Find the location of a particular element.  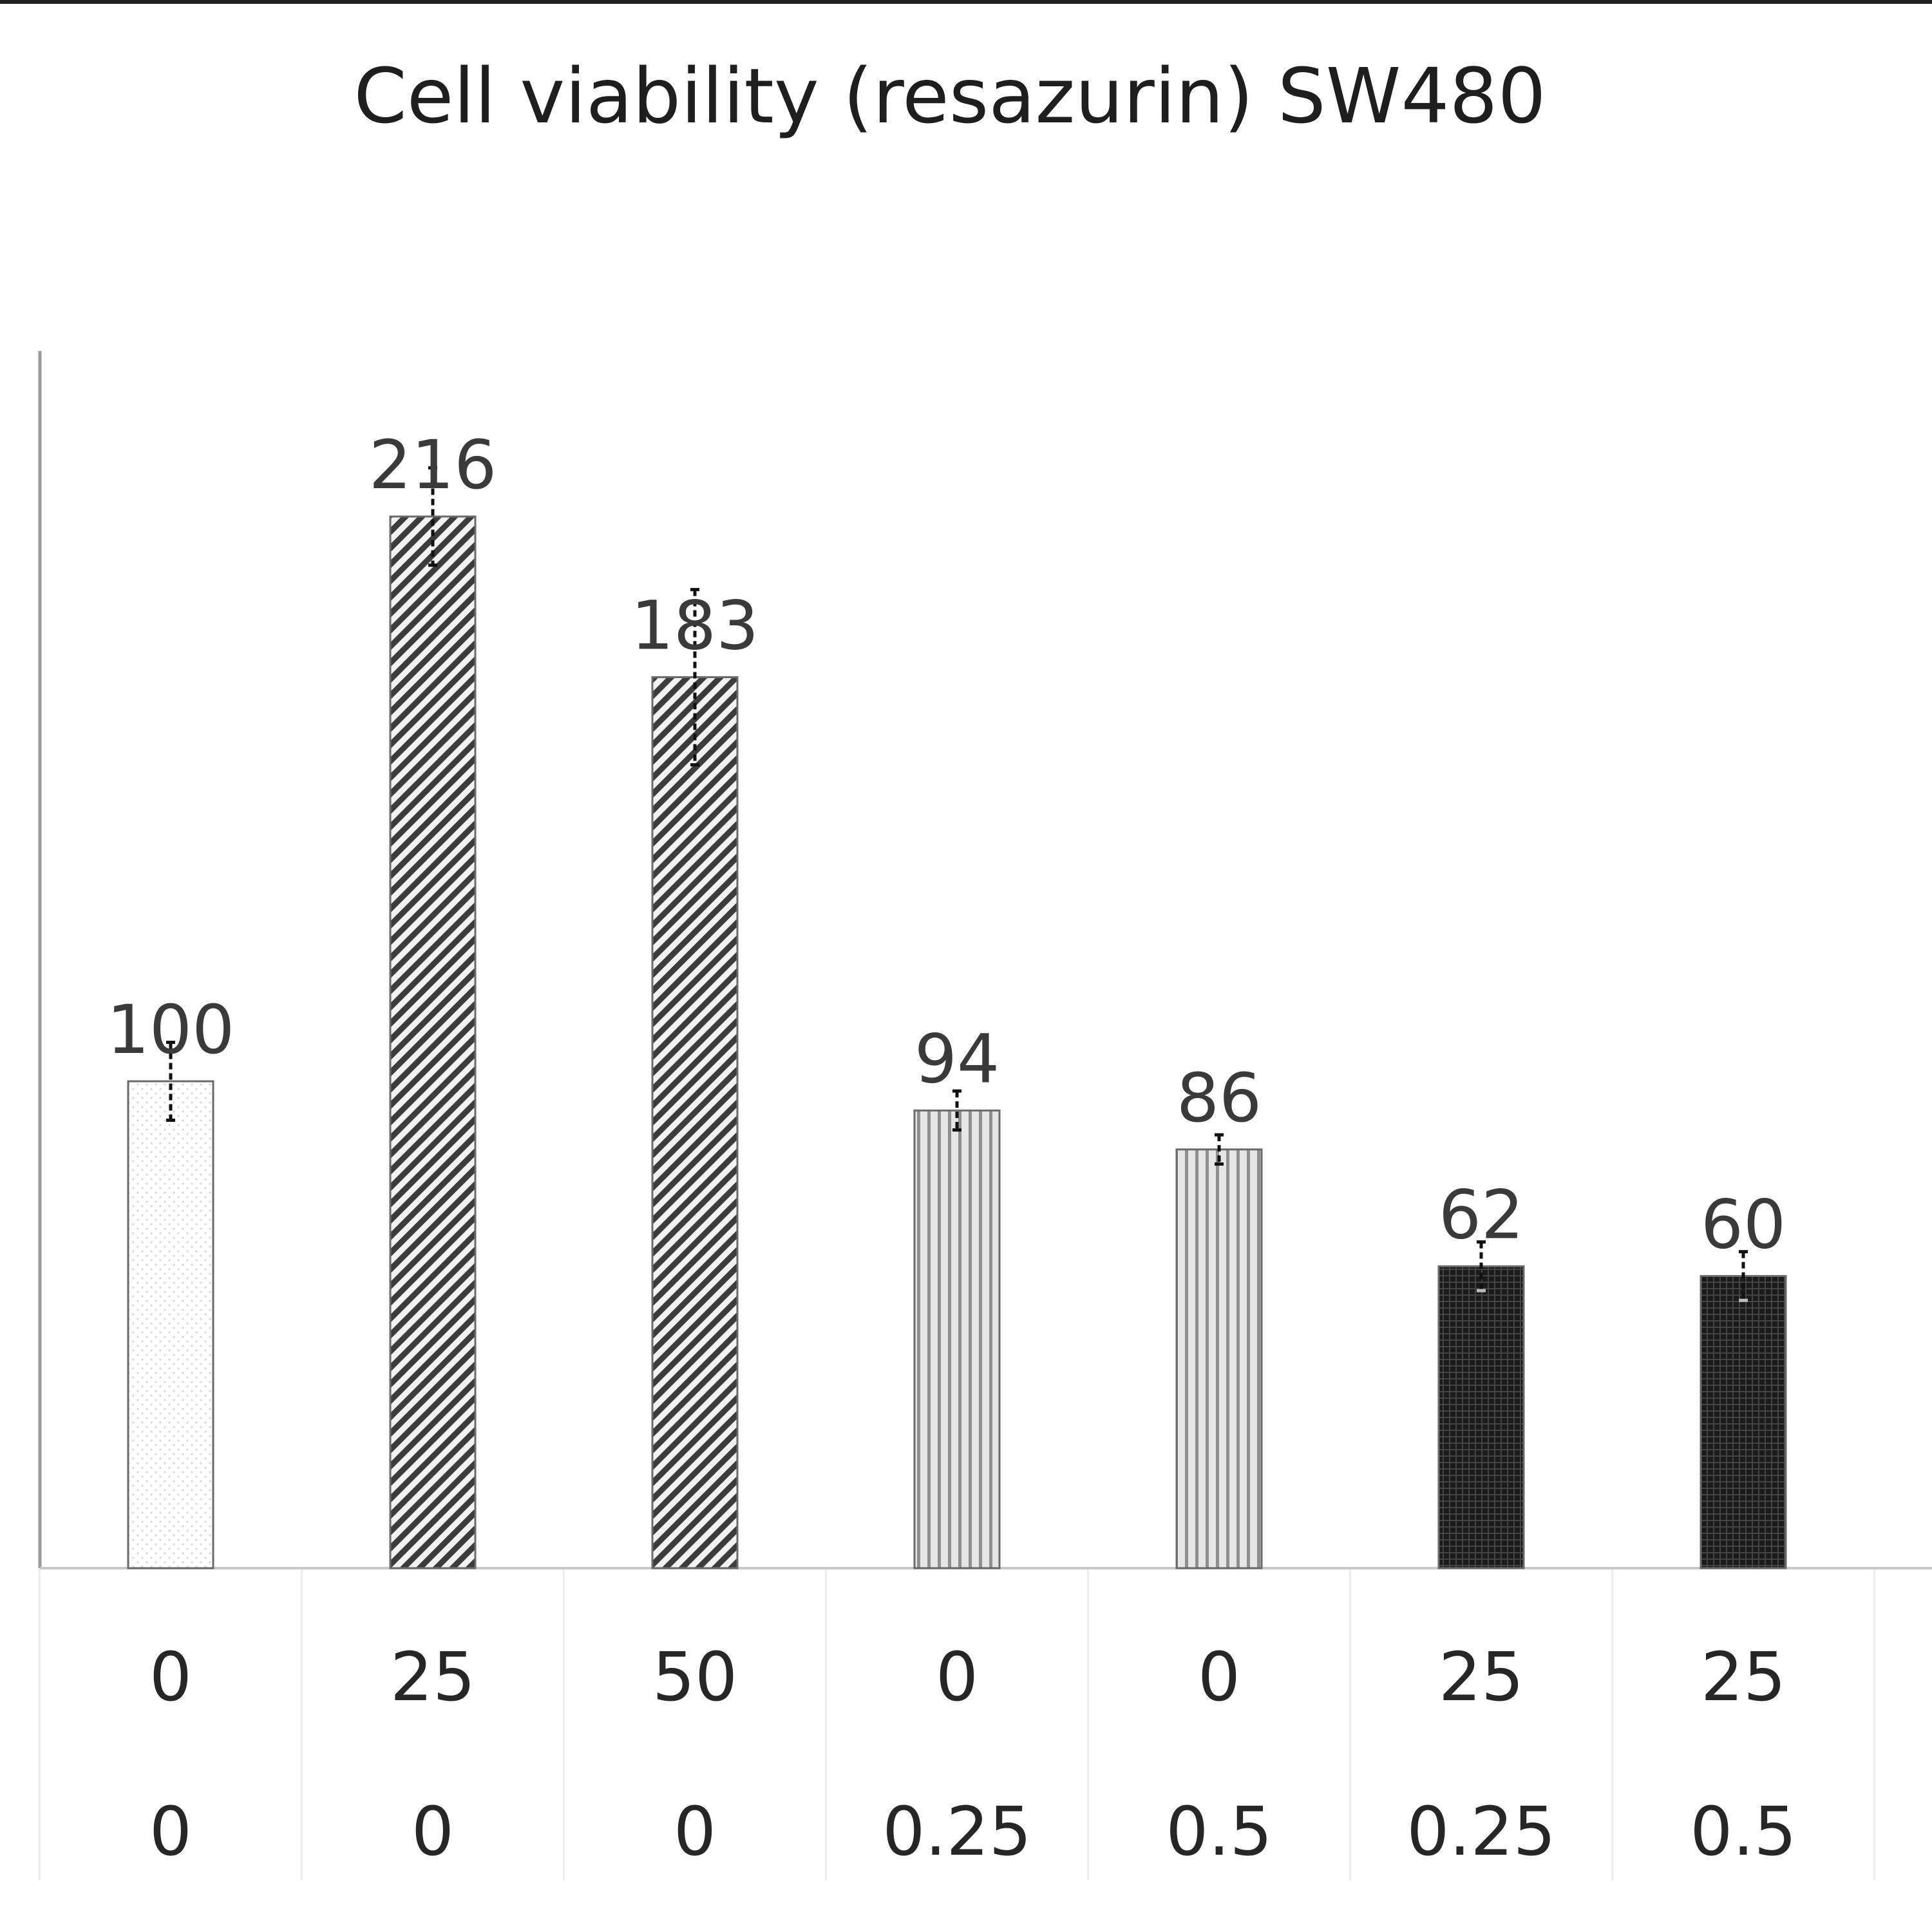

tick-label-row-2: 0 0 0 0.25 0.5 0.25 0.5 is located at coordinates (973, 1832).